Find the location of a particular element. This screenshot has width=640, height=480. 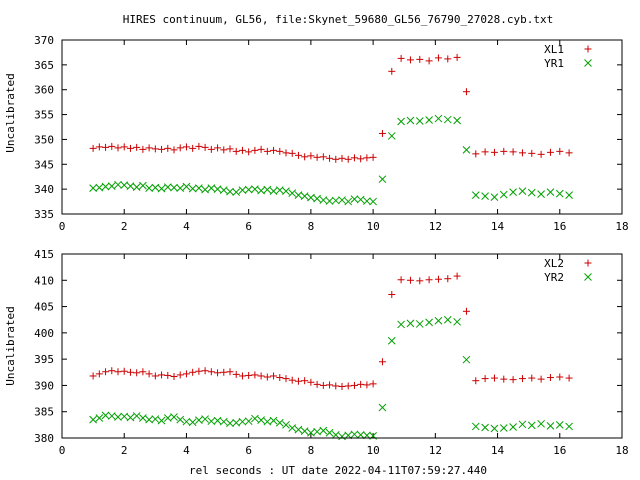

y-tick-label: 335 is located at coordinates (44, 214).